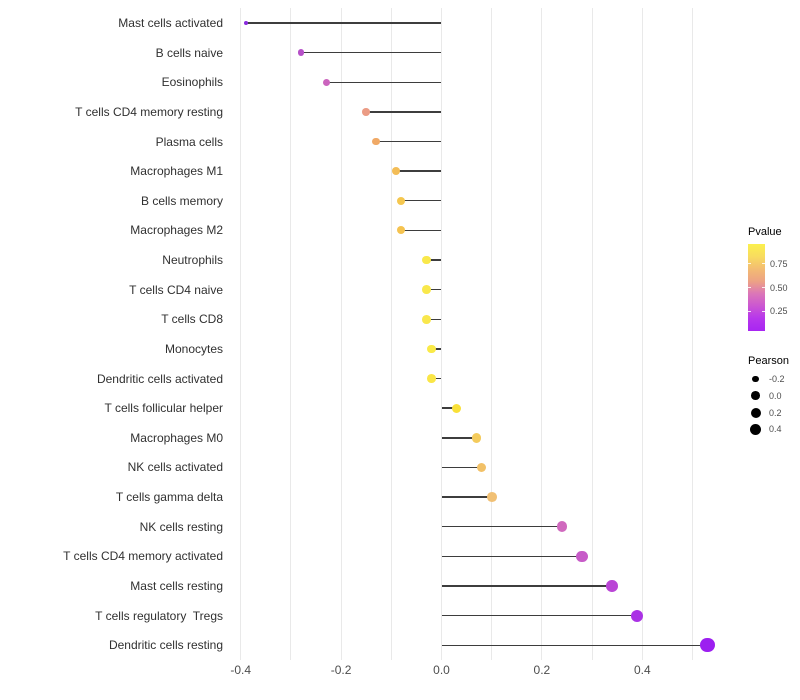  Describe the element at coordinates (159, 378) in the screenshot. I see `y-axis-category-label: Dendritic cells activated` at that location.